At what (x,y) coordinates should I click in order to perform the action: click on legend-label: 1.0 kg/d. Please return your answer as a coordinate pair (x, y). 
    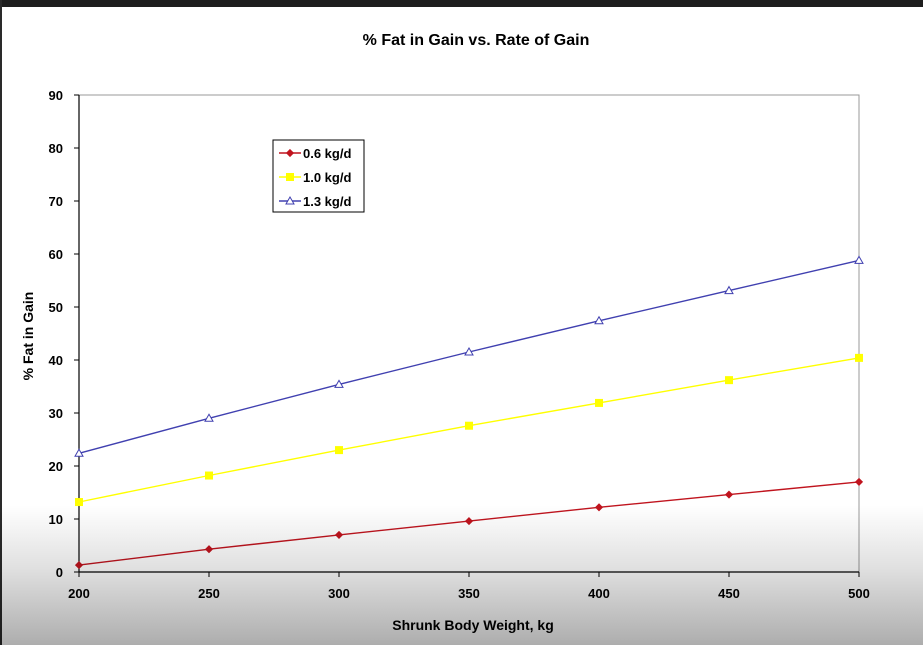
    Looking at the image, I should click on (327, 177).